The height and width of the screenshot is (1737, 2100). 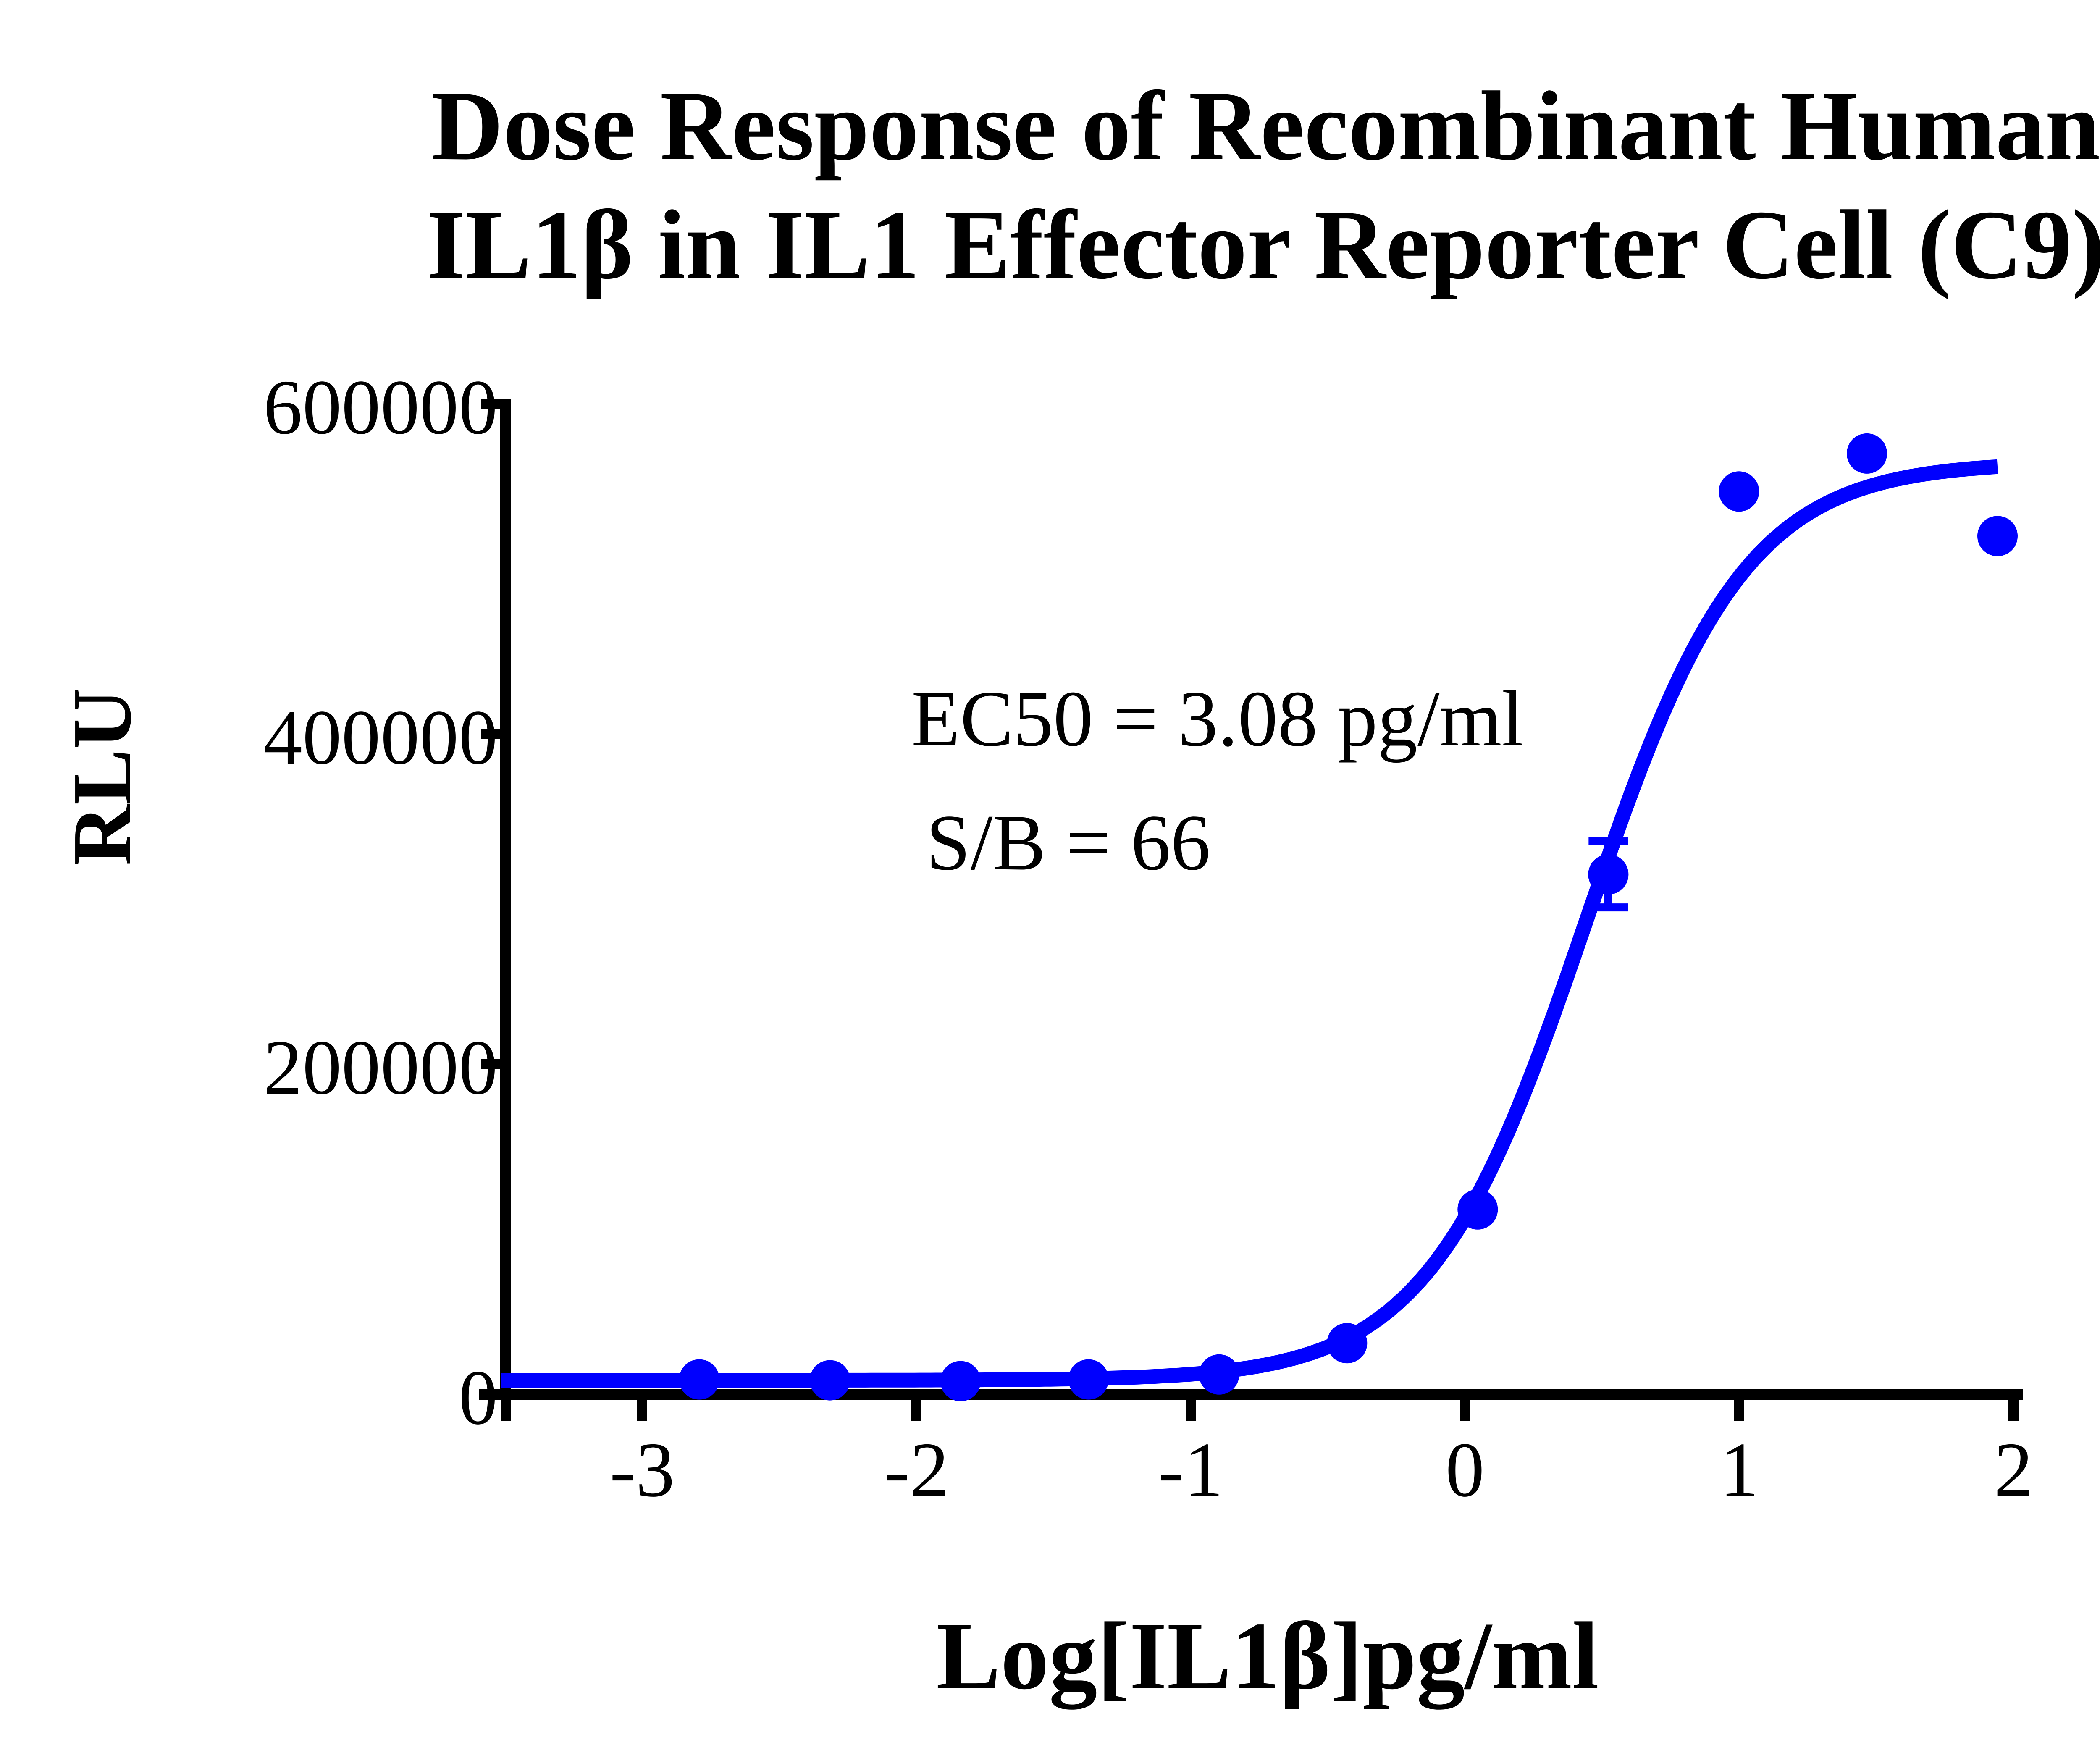 What do you see at coordinates (1265, 126) in the screenshot?
I see `chart-title-line1: Dose Response of Recombinant Human` at bounding box center [1265, 126].